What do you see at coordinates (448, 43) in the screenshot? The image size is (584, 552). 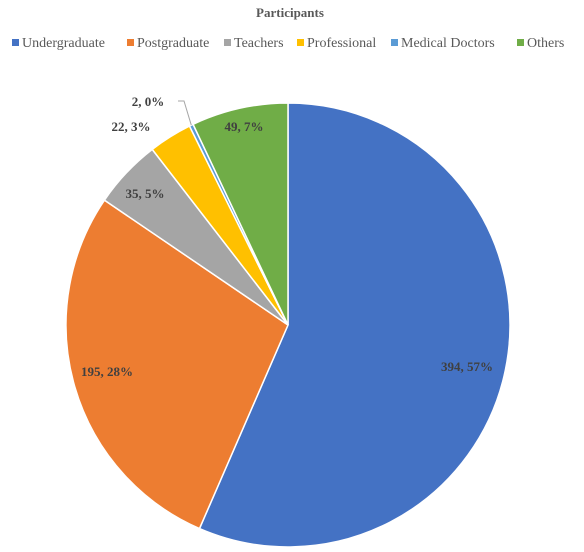 I see `legend-label-medical-doctors: Medical Doctors` at bounding box center [448, 43].